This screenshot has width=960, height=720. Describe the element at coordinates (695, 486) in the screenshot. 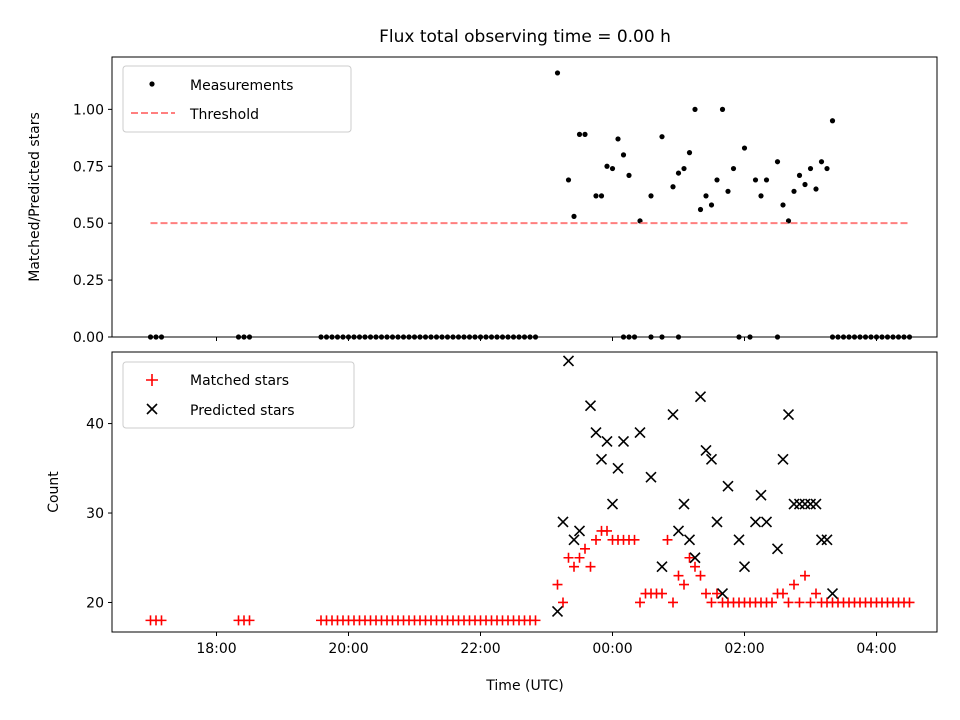

I see `series-predicted-stars` at that location.